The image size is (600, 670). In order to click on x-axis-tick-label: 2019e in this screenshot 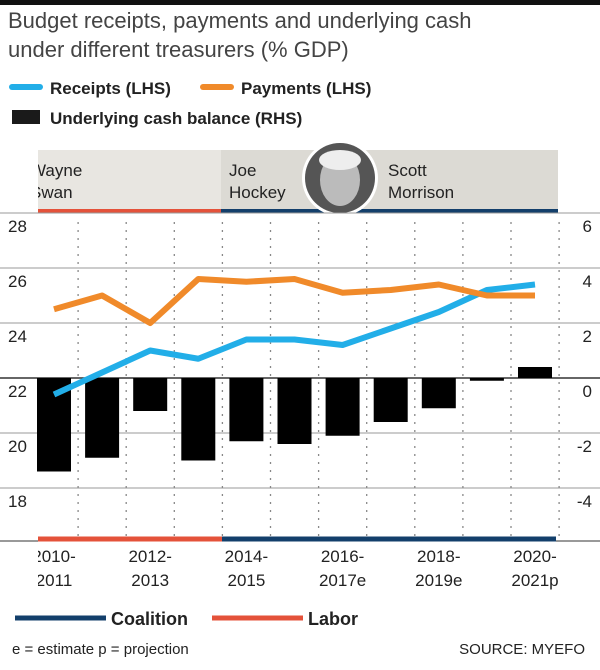, I will do `click(438, 580)`.